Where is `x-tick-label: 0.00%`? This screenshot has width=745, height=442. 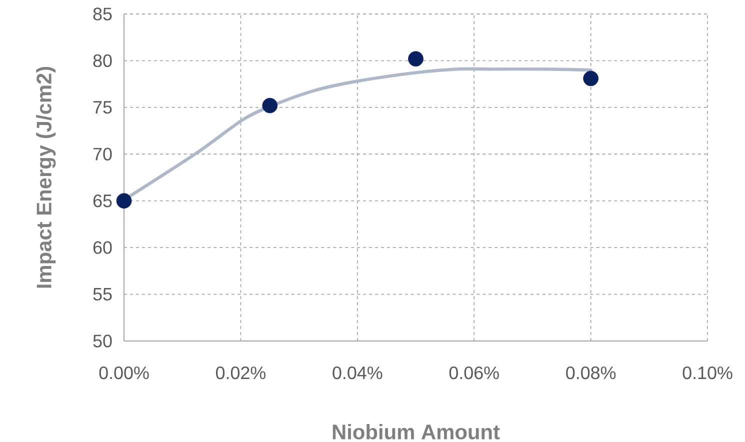 x-tick-label: 0.00% is located at coordinates (124, 373).